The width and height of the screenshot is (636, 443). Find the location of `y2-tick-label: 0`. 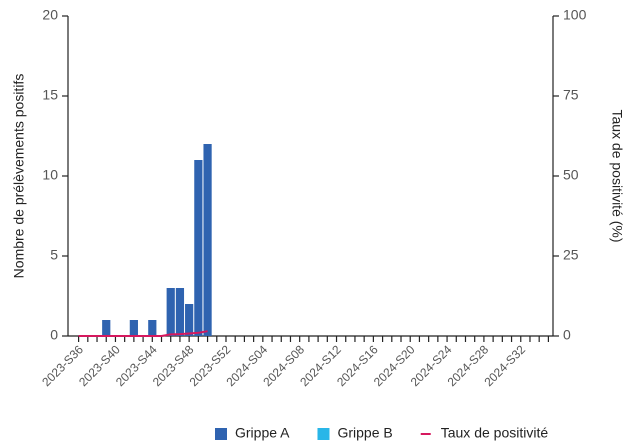

y2-tick-label: 0 is located at coordinates (567, 335).